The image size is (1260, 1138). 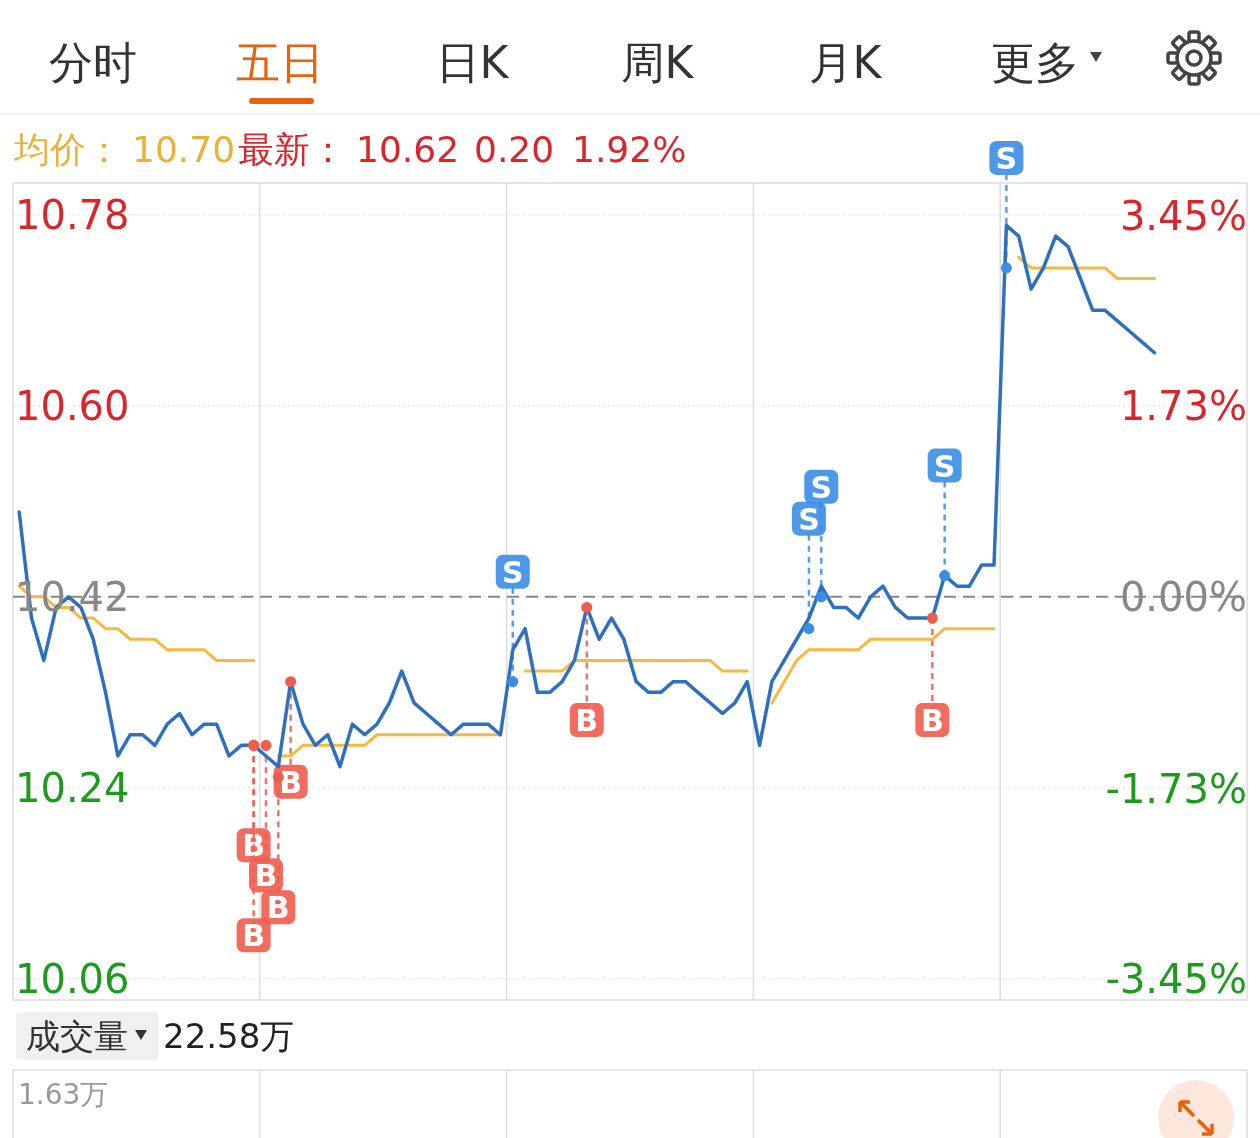 What do you see at coordinates (72, 788) in the screenshot?
I see `y-tick-label: 10.24` at bounding box center [72, 788].